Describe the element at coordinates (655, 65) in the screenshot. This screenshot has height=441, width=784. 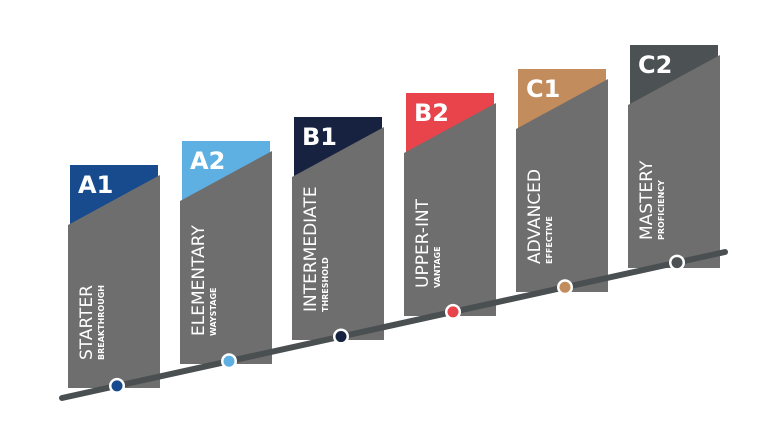
I see `level-code: C2` at that location.